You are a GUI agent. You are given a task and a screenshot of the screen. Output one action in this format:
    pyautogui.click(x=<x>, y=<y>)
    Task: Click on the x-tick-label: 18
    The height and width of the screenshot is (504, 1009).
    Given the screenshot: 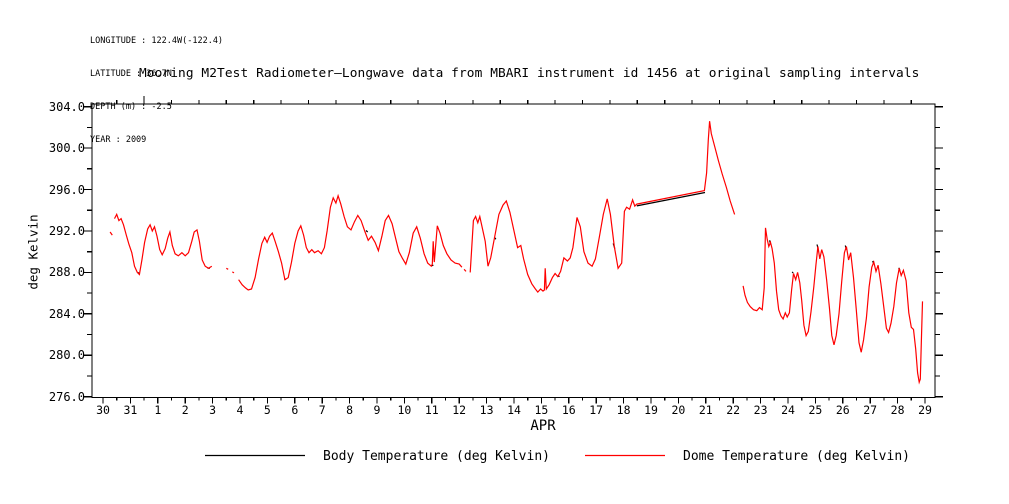 What is the action you would take?
    pyautogui.click(x=623, y=410)
    